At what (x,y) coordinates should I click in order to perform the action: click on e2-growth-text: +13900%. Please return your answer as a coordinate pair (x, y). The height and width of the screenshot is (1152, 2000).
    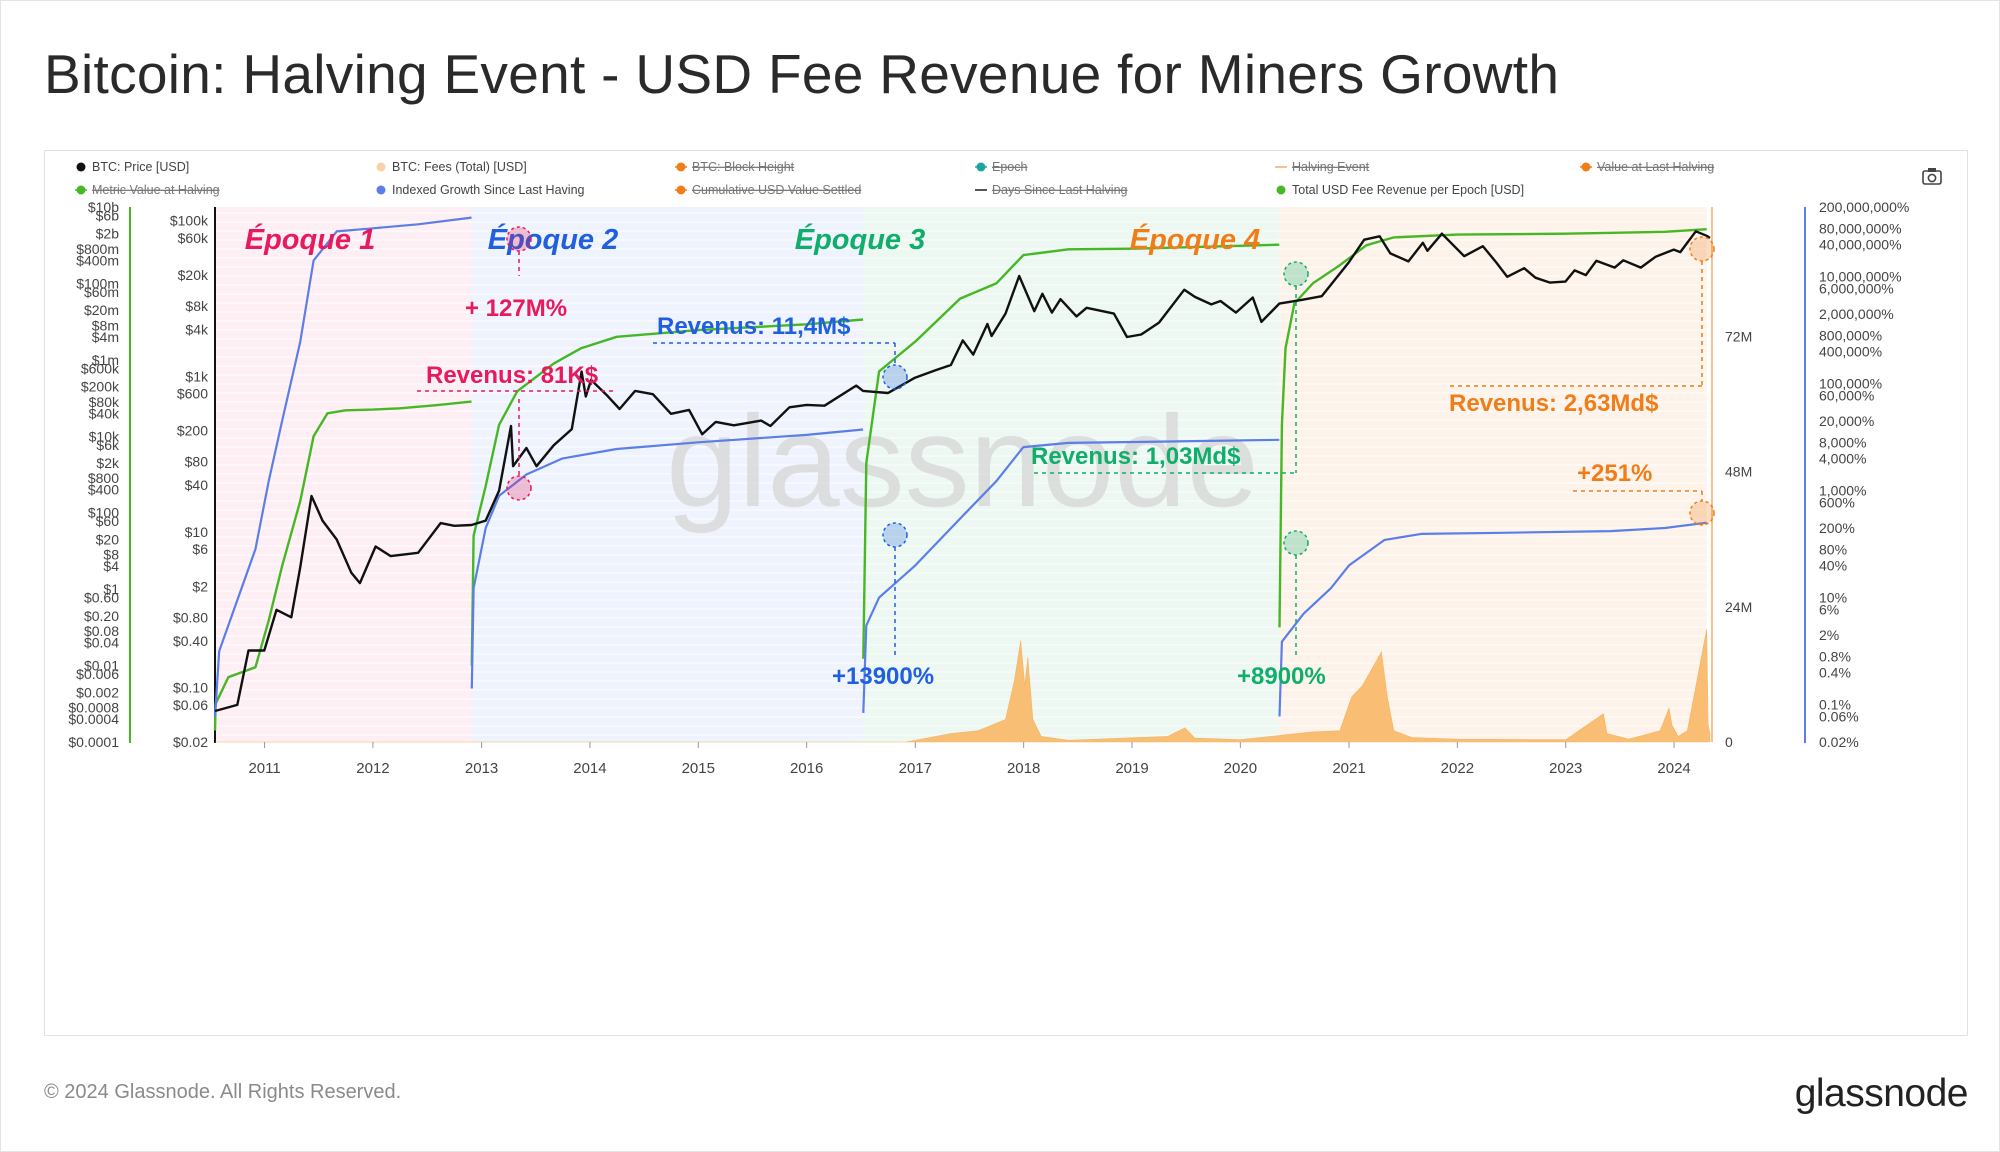
    Looking at the image, I should click on (883, 676).